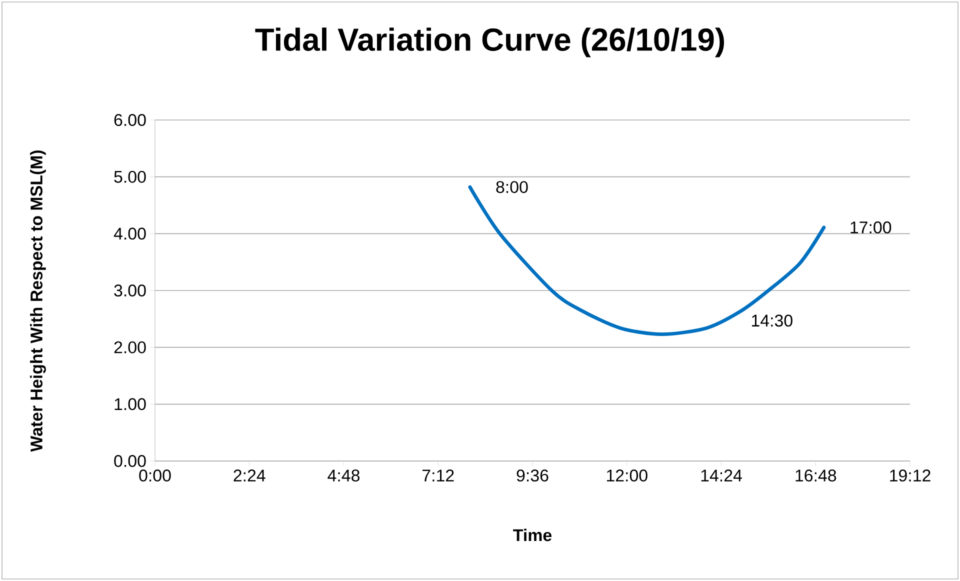  Describe the element at coordinates (772, 320) in the screenshot. I see `annotation: 14:30` at that location.